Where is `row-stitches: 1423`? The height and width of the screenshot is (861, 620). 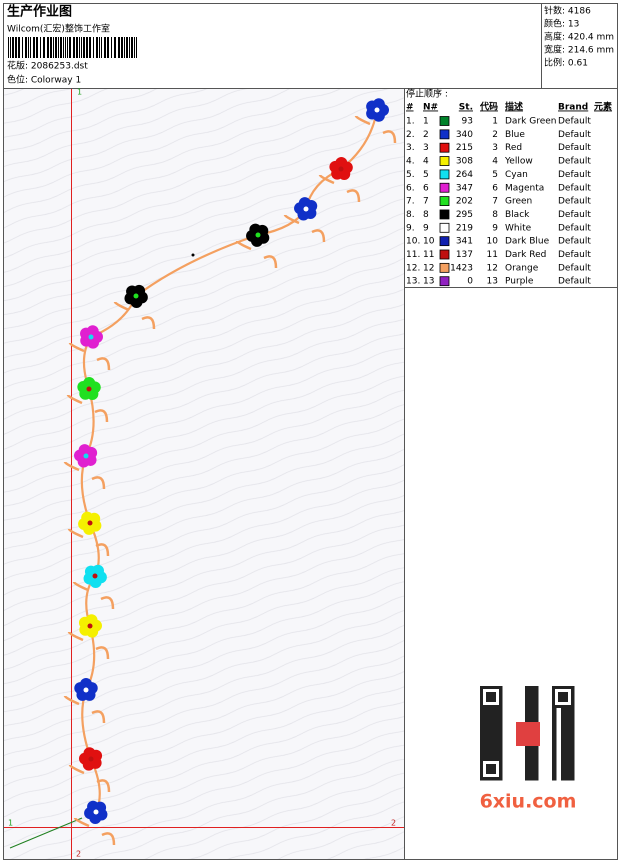 row-stitches: 1423 is located at coordinates (461, 268).